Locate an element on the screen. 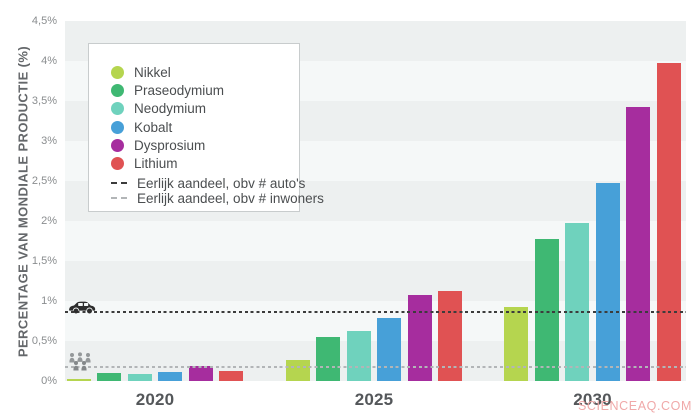 The height and width of the screenshot is (420, 699). legend-item-label: Nikkel is located at coordinates (152, 72).